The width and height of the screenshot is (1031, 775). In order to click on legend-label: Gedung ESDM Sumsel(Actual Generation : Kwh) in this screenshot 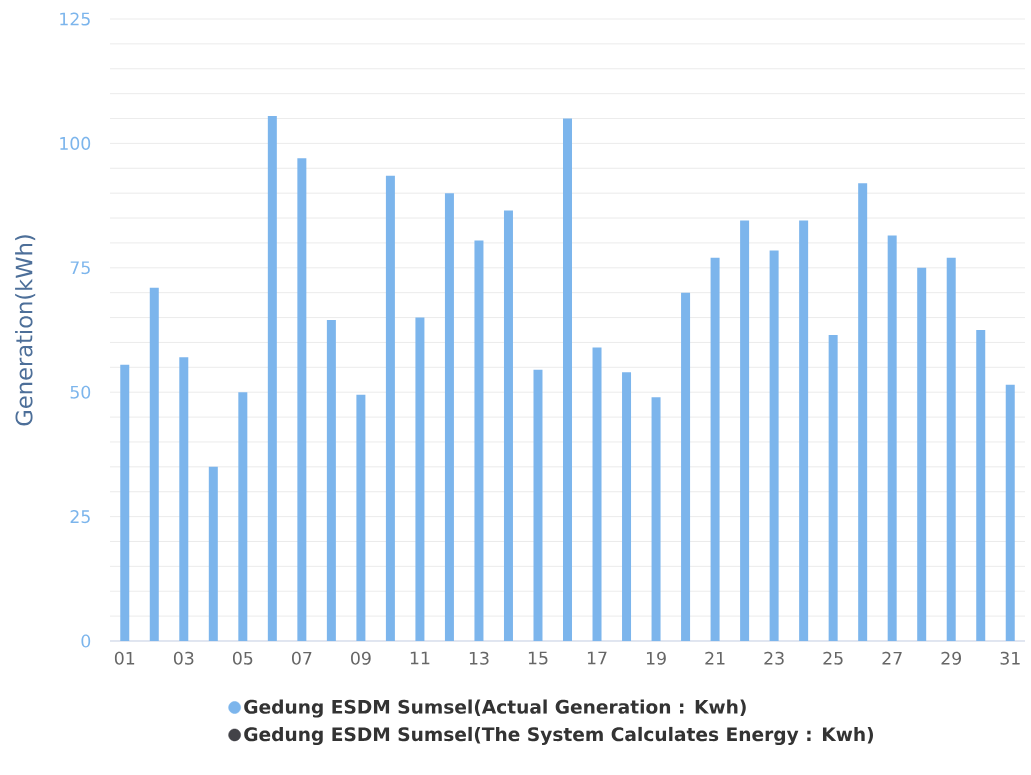, I will do `click(495, 708)`.